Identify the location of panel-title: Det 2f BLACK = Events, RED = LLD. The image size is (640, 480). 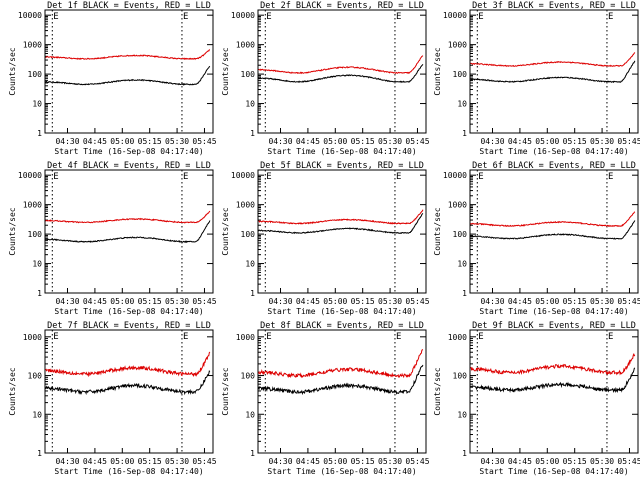
(342, 6).